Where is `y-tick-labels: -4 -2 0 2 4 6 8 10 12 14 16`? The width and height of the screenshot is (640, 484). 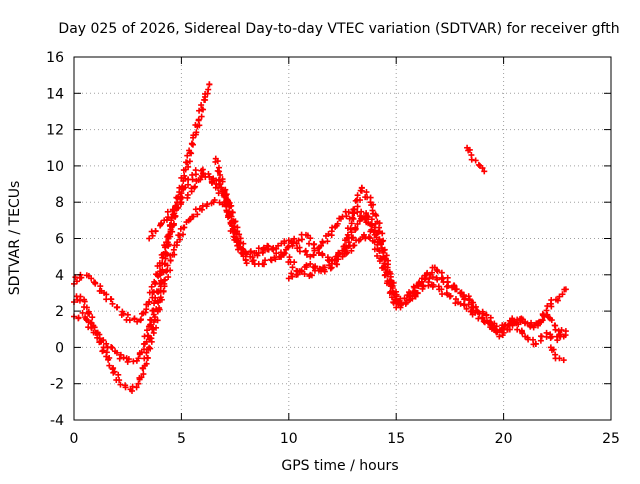
y-tick-labels: -4 -2 0 2 4 6 8 10 12 14 16 is located at coordinates (55, 239).